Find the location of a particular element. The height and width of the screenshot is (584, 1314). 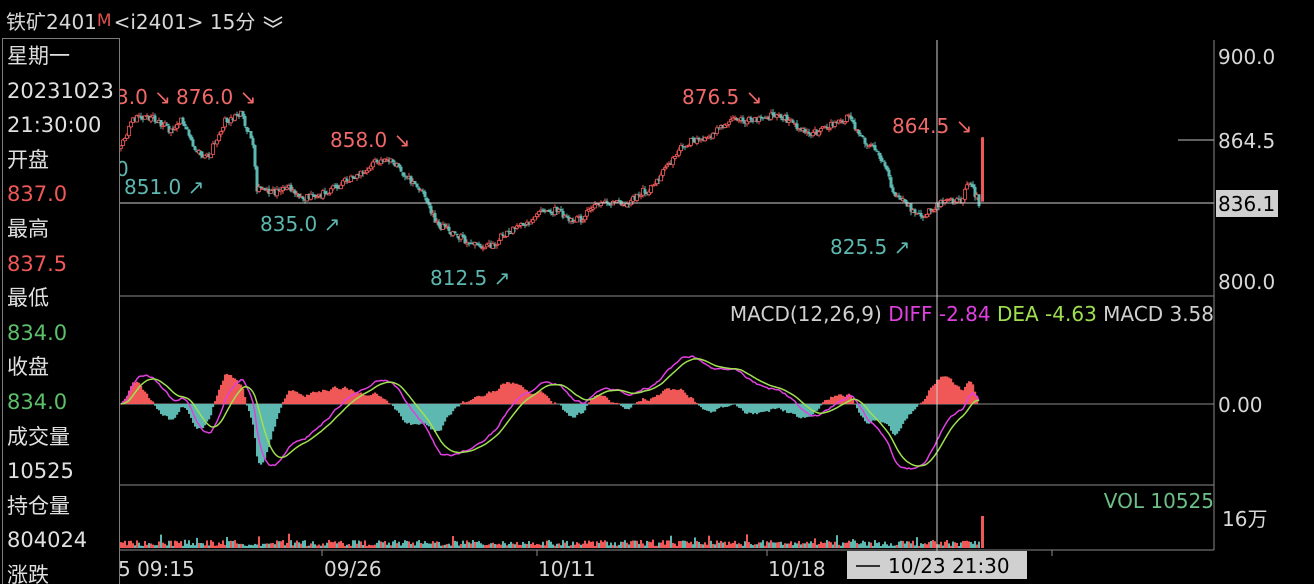

double-chevron-down-icon is located at coordinates (273, 22).